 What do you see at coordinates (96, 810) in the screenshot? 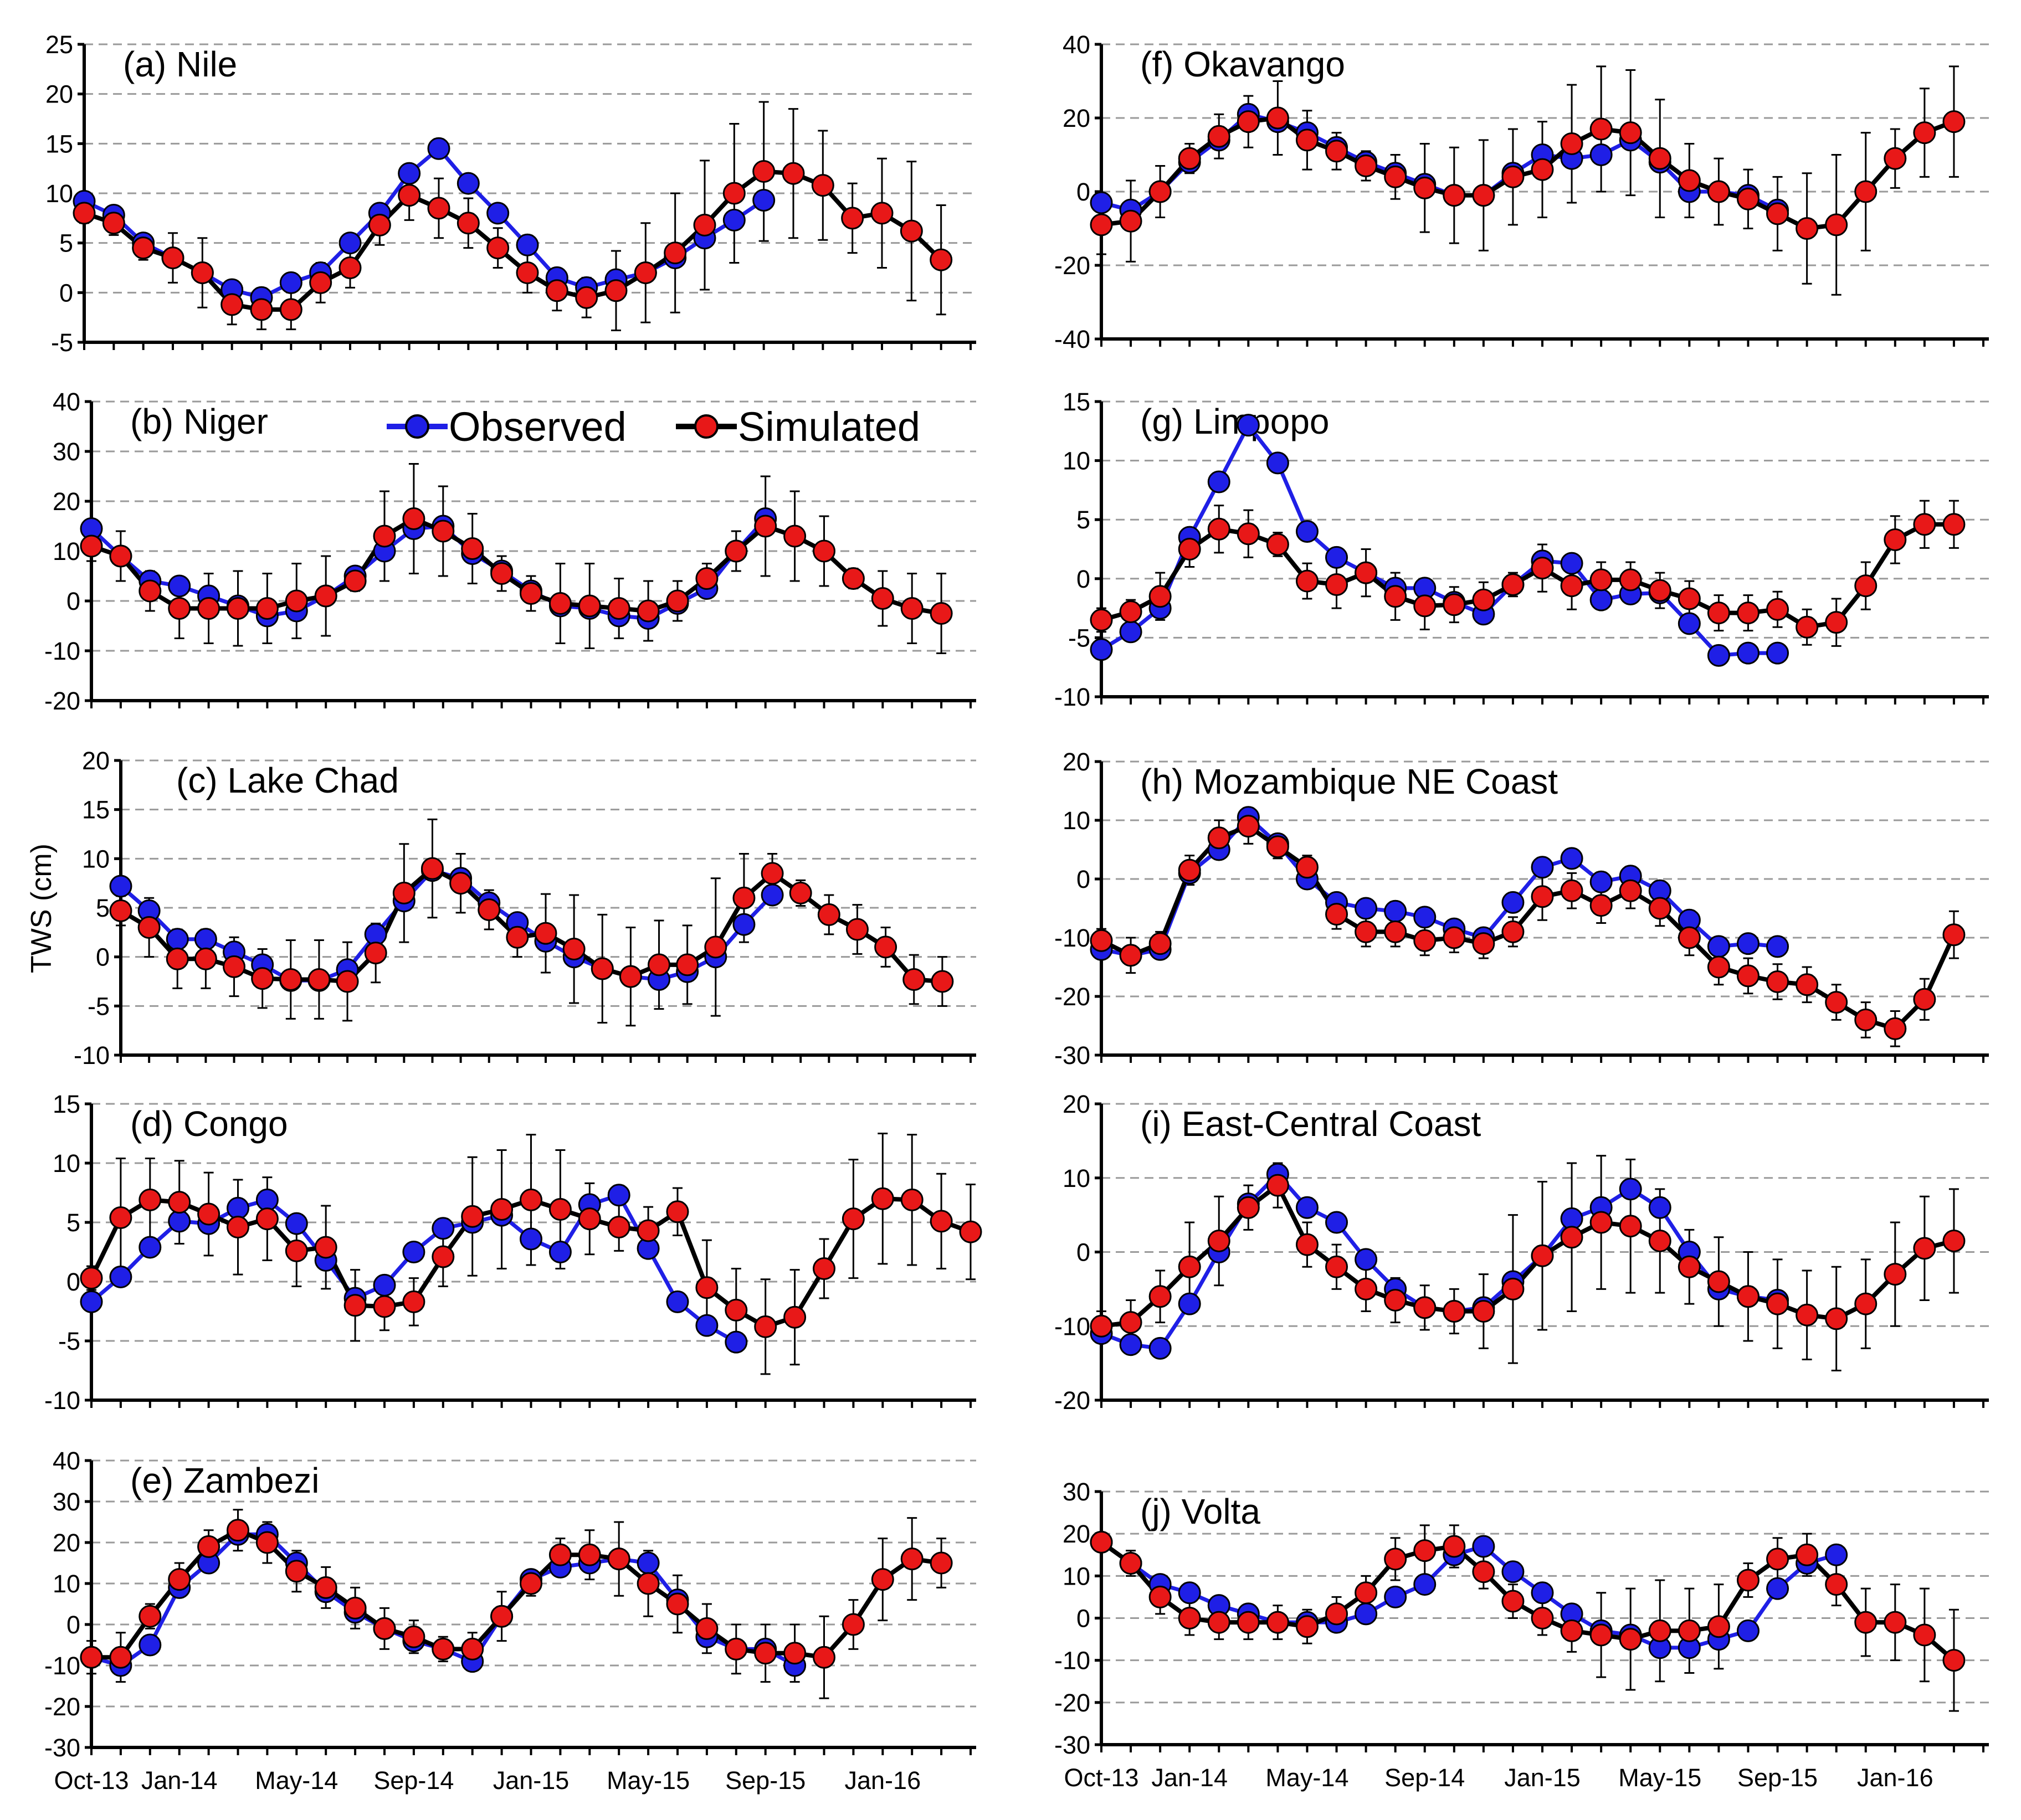
I see `y-tick-label: 15` at bounding box center [96, 810].